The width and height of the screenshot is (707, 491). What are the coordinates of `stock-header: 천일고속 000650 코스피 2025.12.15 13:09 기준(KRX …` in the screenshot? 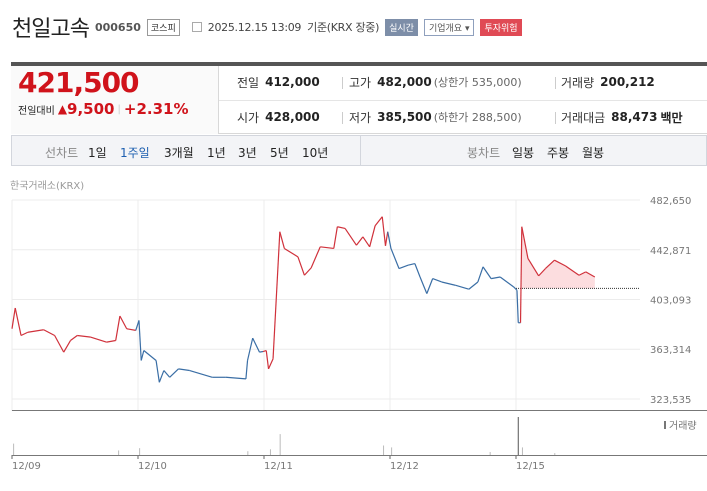 It's located at (267, 27).